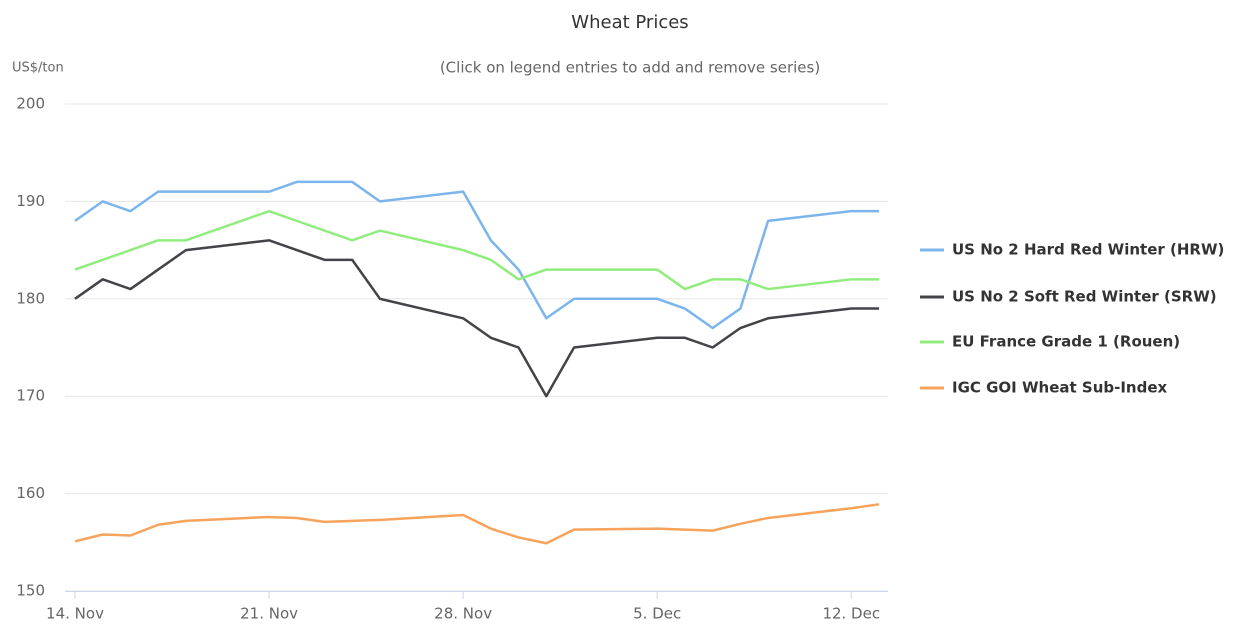 Image resolution: width=1247 pixels, height=625 pixels. Describe the element at coordinates (30, 201) in the screenshot. I see `y-tick-label: 190` at that location.